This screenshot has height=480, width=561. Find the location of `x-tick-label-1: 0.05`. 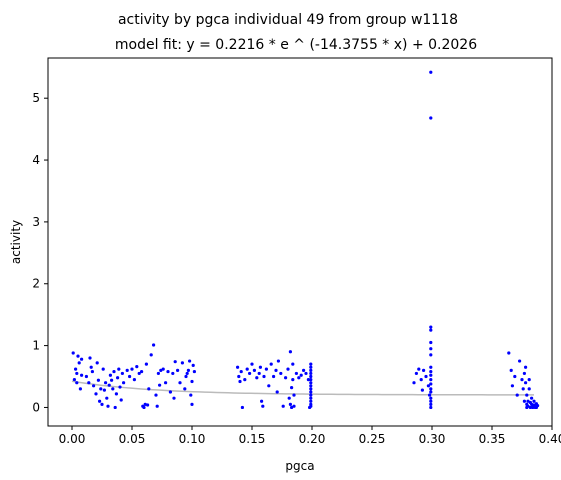

x-tick-label-1: 0.05 is located at coordinates (132, 439).